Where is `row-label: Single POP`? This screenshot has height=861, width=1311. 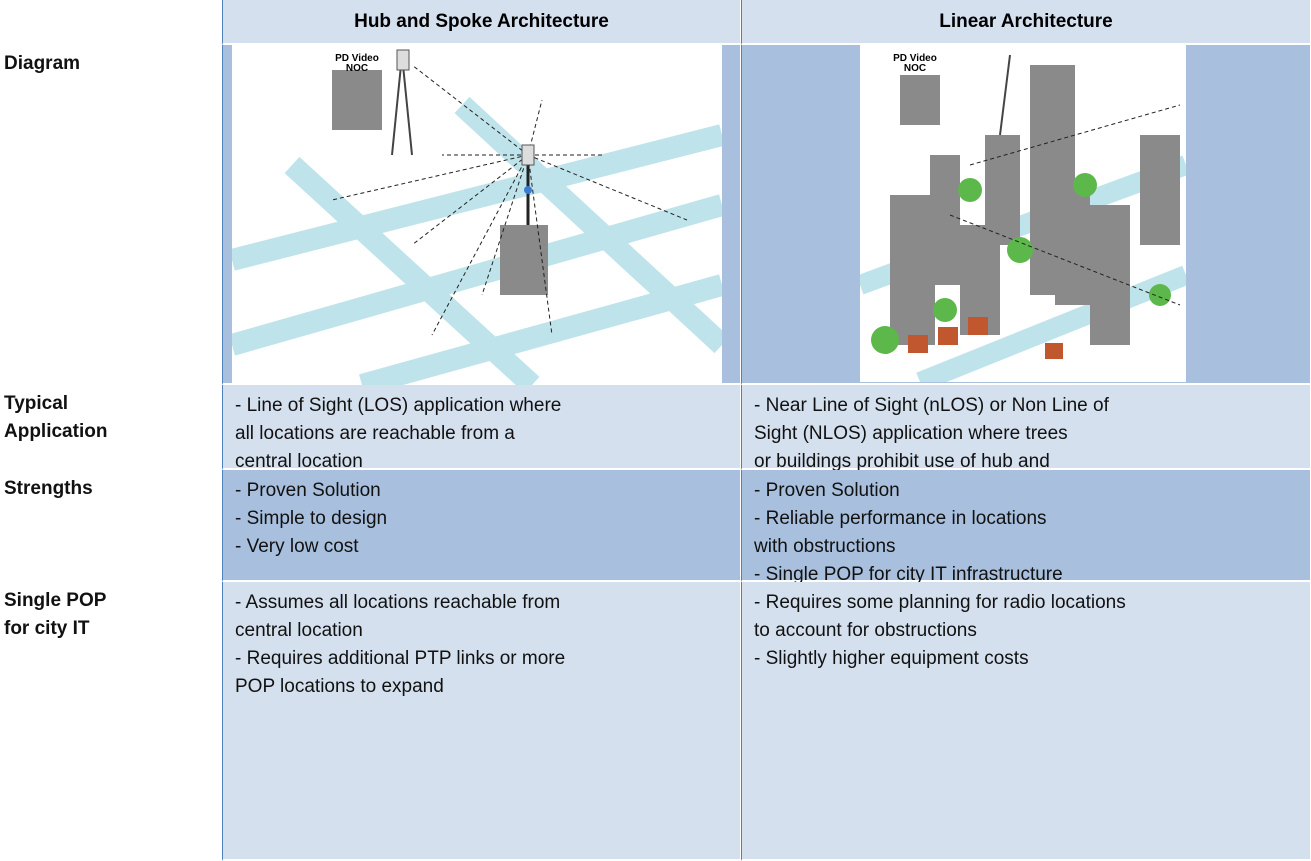
row-label: Single POP is located at coordinates (55, 600).